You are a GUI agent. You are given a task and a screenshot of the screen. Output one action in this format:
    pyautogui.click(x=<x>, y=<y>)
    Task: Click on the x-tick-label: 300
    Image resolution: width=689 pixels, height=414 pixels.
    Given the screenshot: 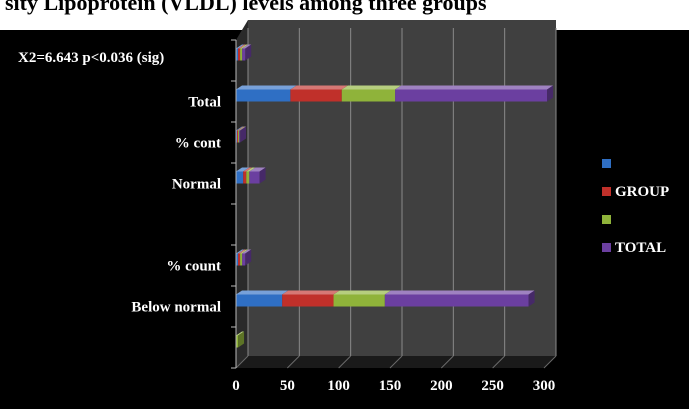 What is the action you would take?
    pyautogui.click(x=544, y=386)
    